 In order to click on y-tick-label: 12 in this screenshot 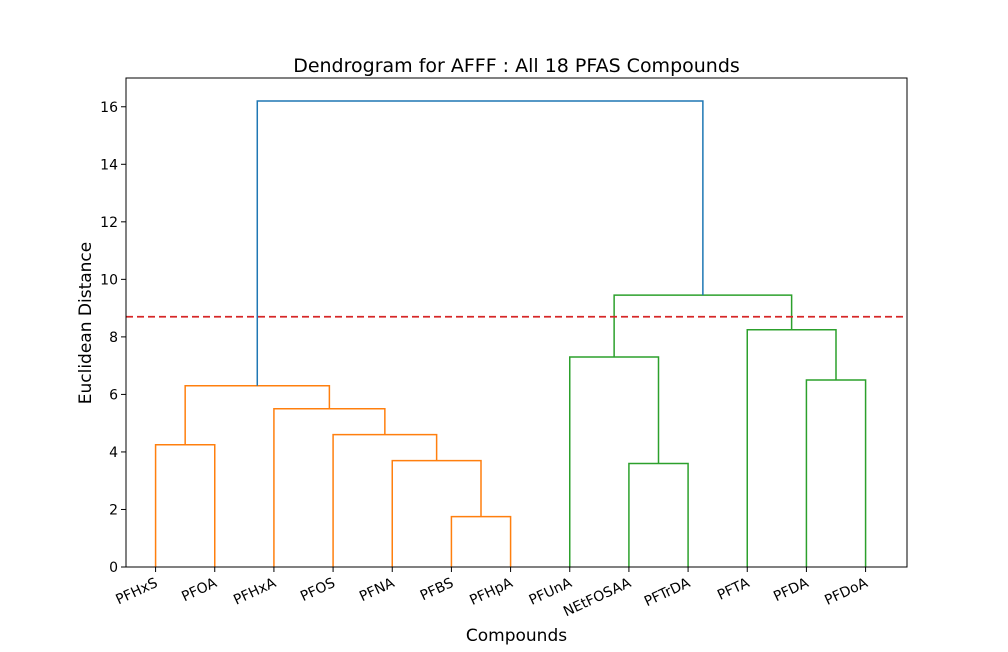, I will do `click(109, 223)`.